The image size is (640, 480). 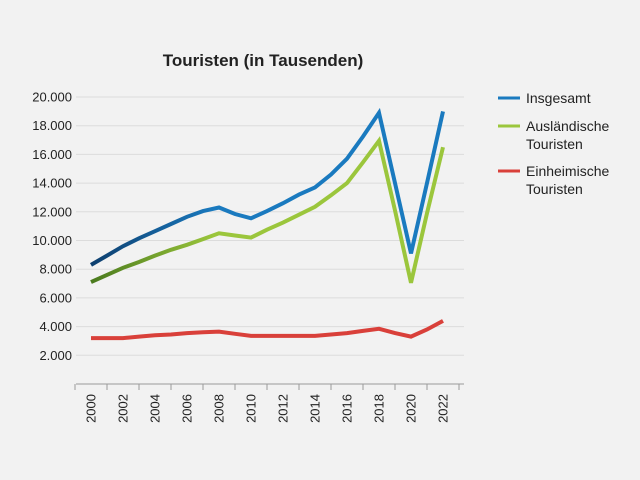 What do you see at coordinates (263, 60) in the screenshot?
I see `chart-title: Touristen (in Tausenden)` at bounding box center [263, 60].